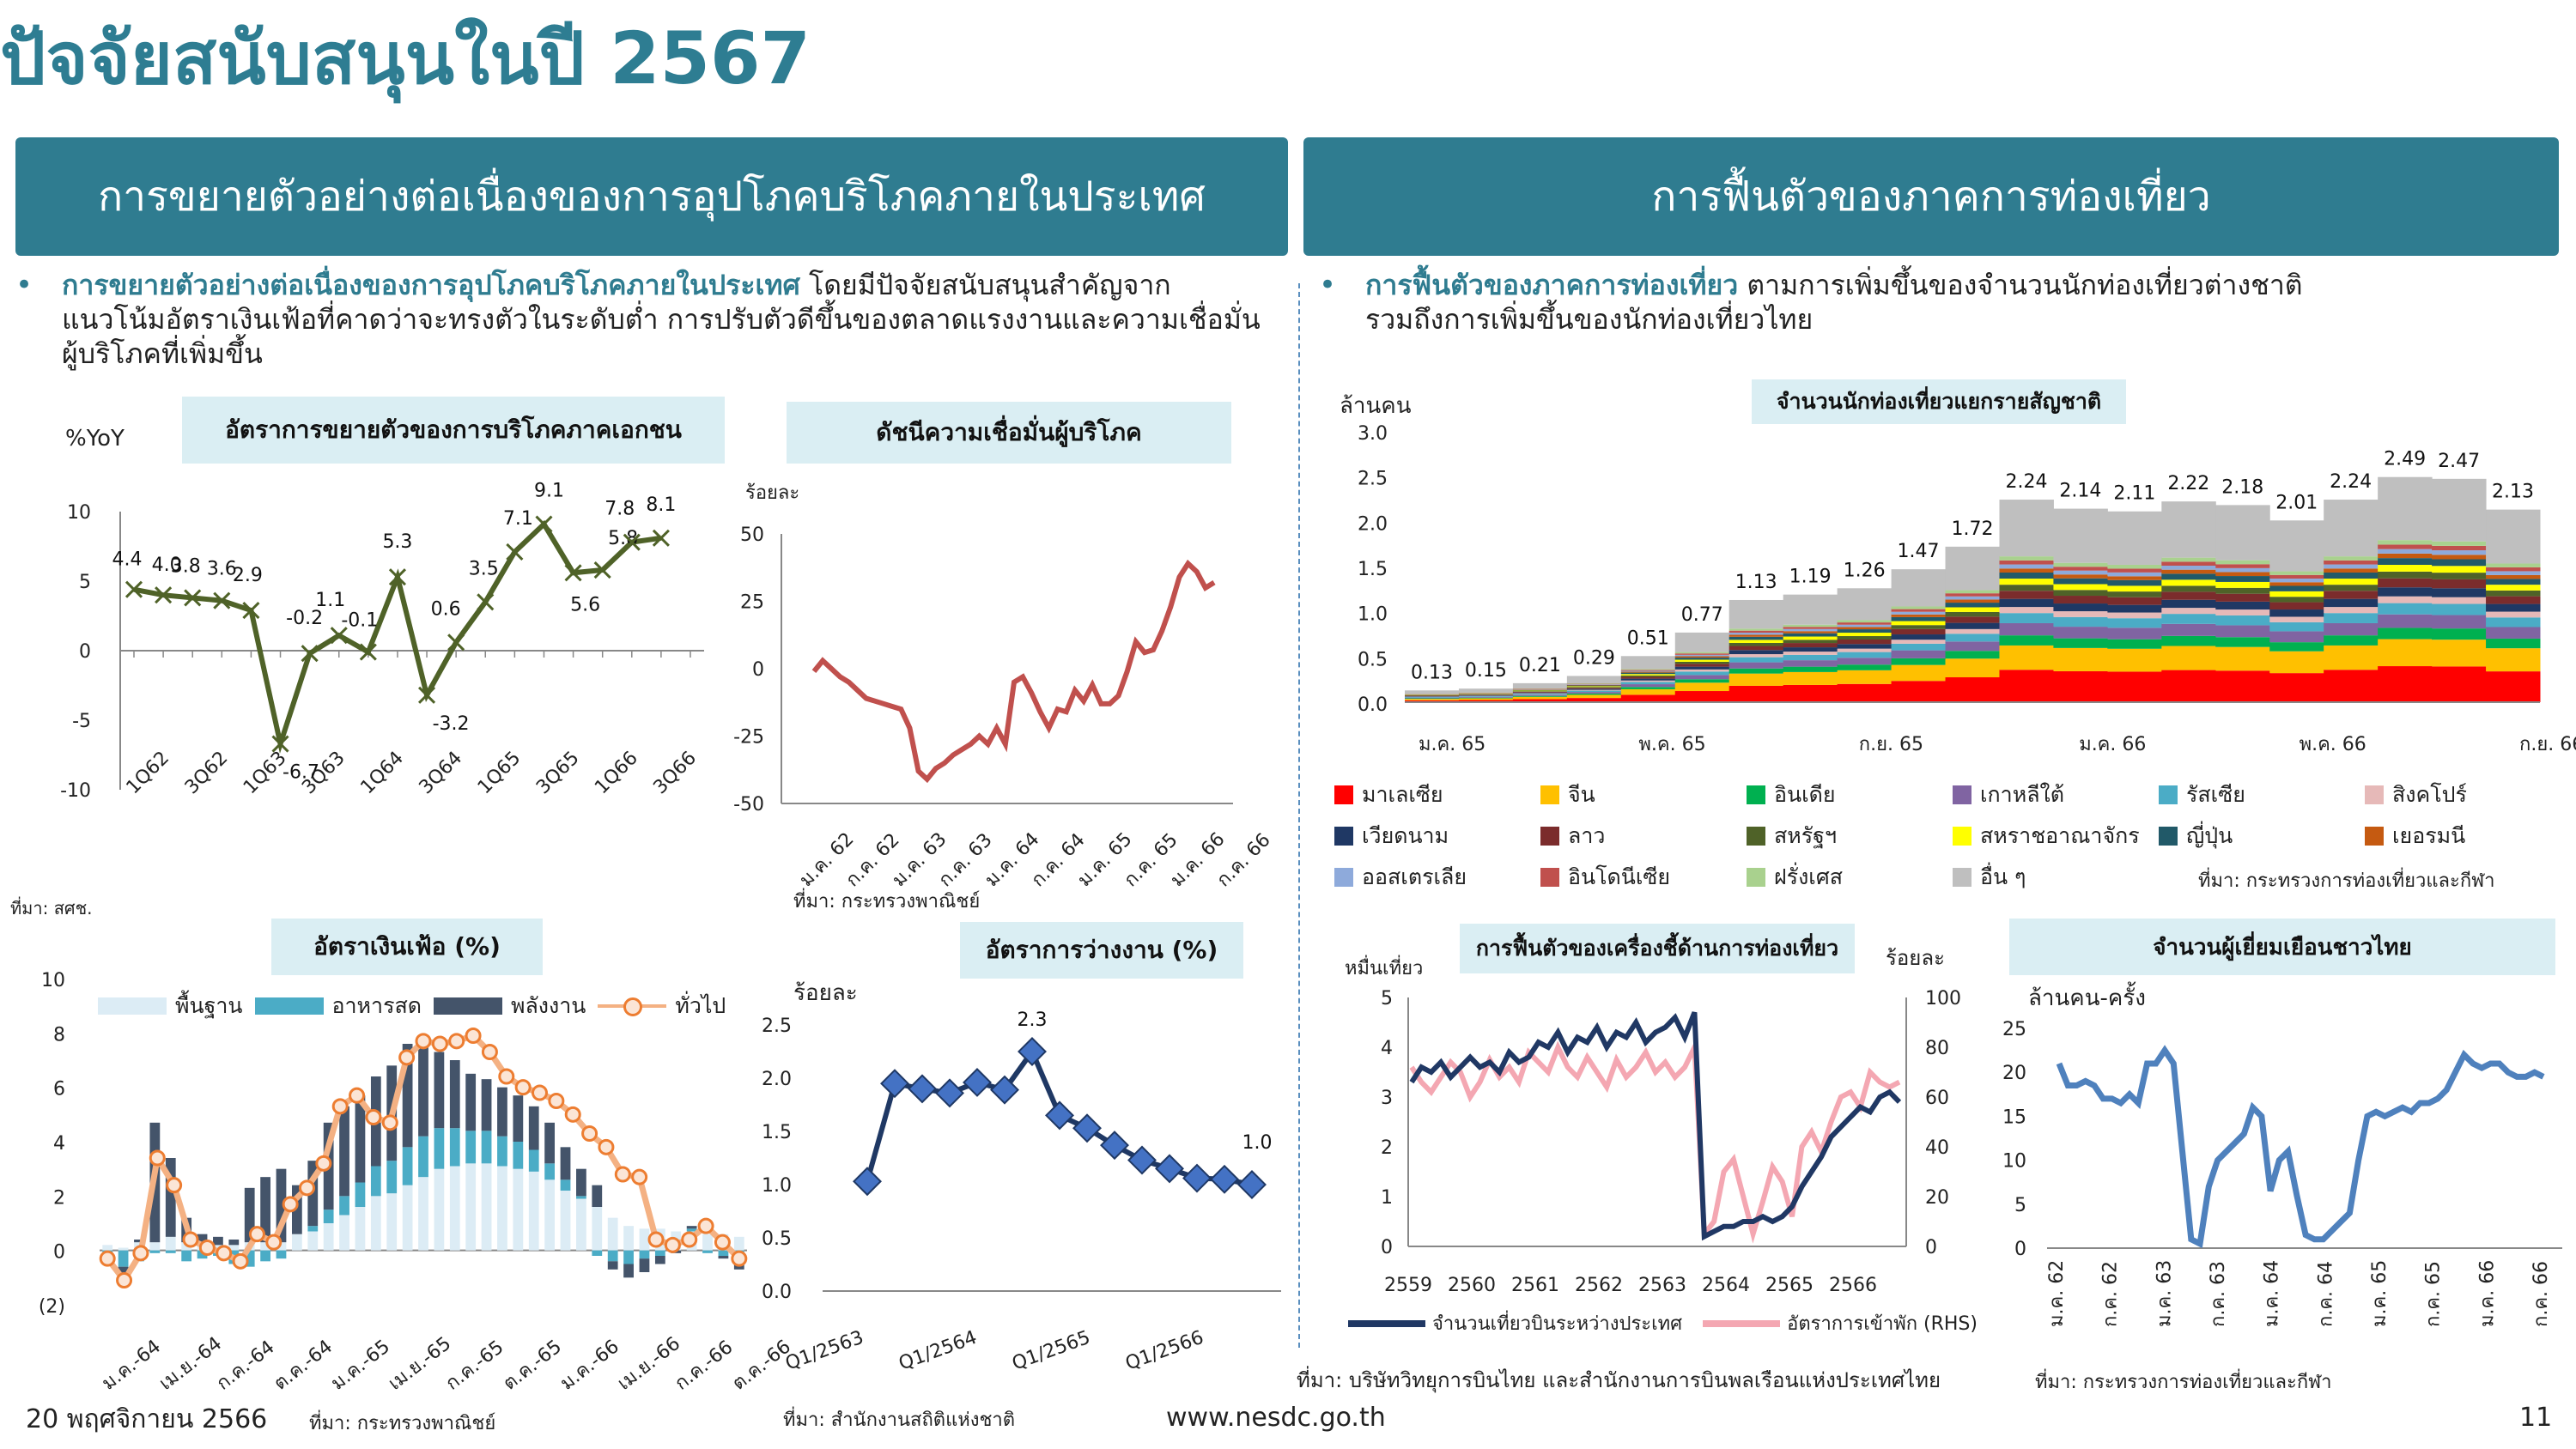 This screenshot has width=2576, height=1449. What do you see at coordinates (1806, 835) in the screenshot?
I see `legend-label: สหรัฐฯ` at bounding box center [1806, 835].